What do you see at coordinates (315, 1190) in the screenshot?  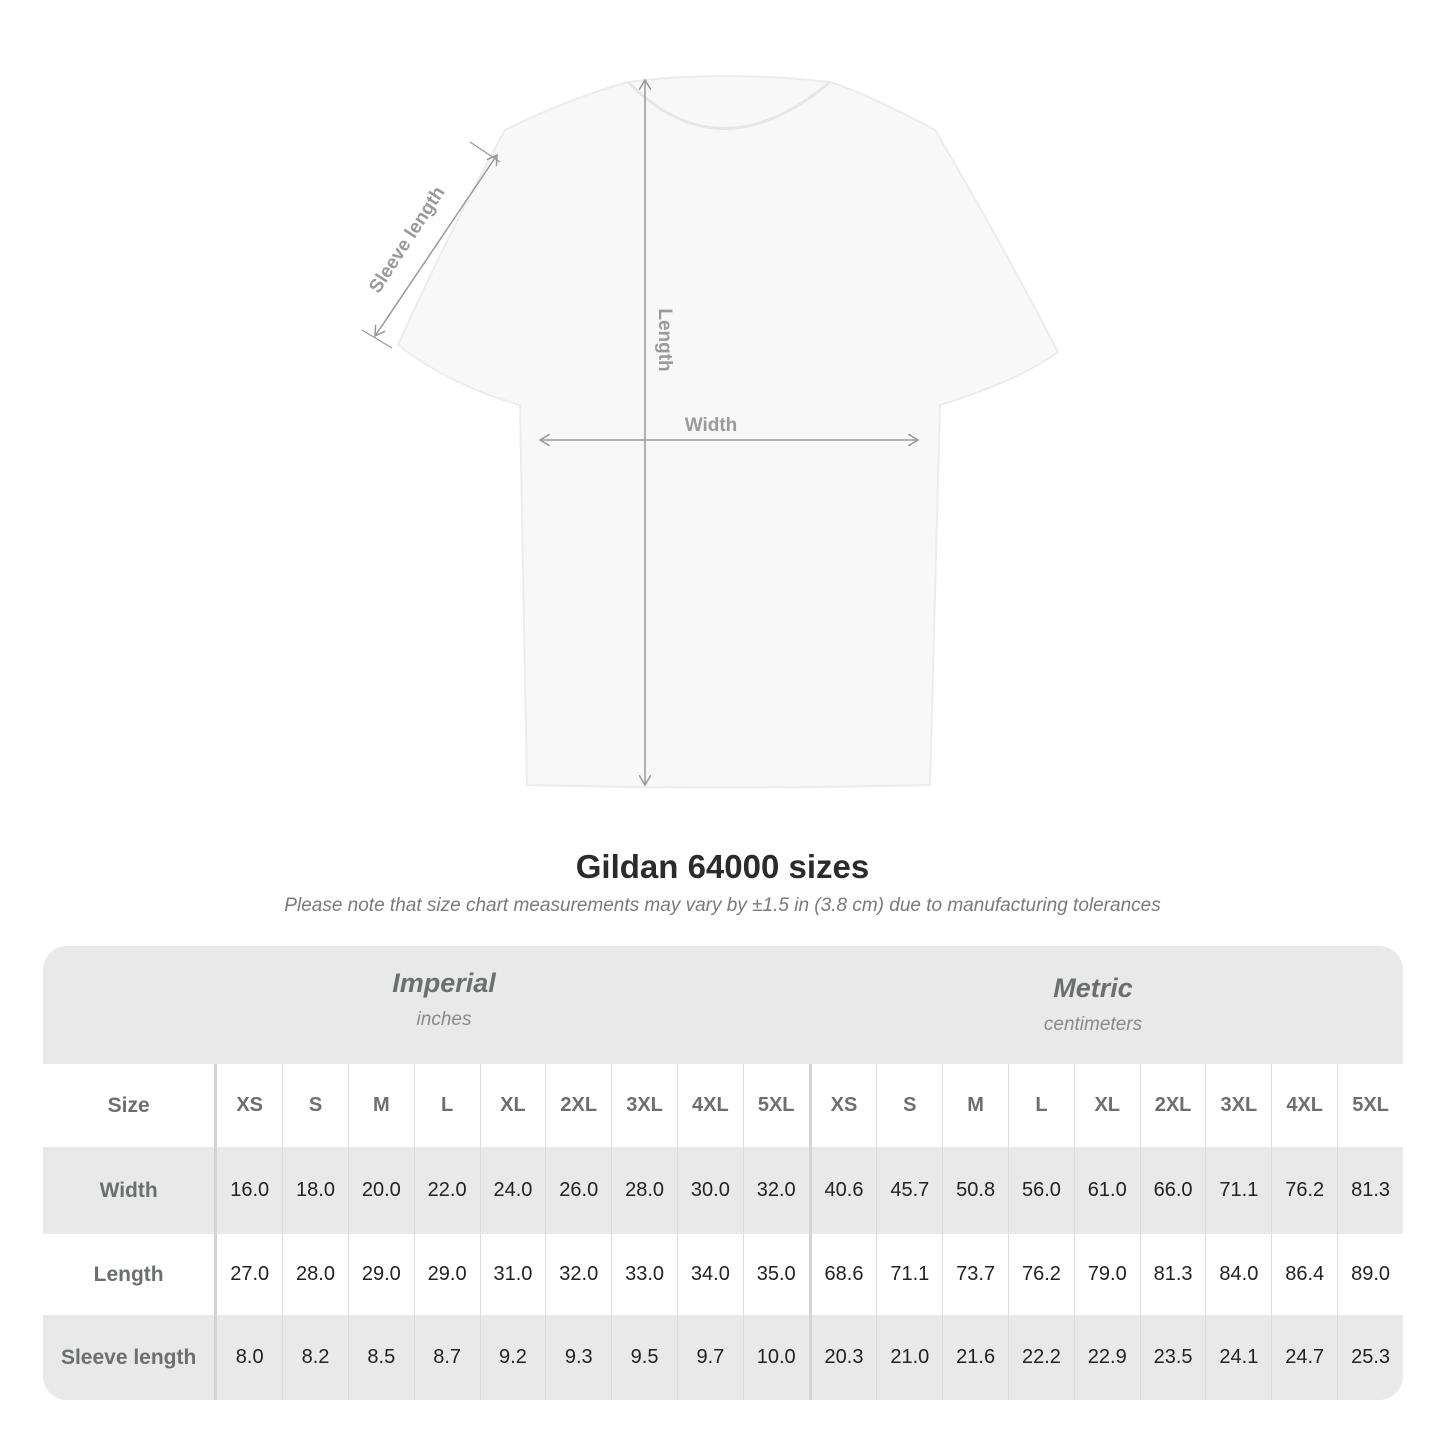 I see `imperial-value: 18.0` at bounding box center [315, 1190].